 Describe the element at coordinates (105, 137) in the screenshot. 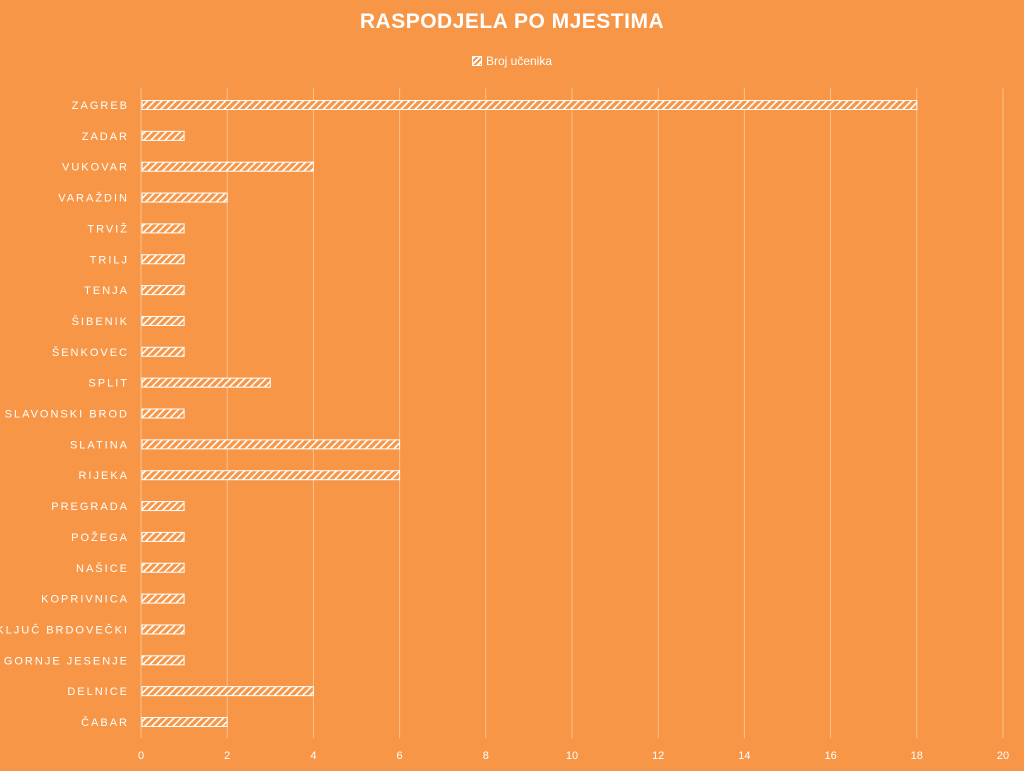

I see `y-tick-label: ZADAR` at that location.